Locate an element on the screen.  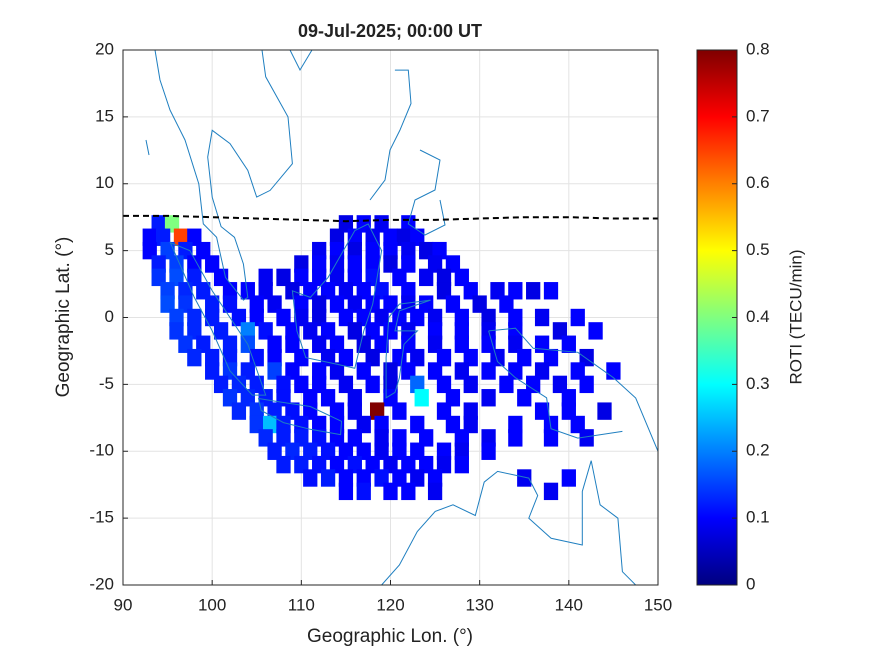
y-axis-label: Geographic Lat. (°) is located at coordinates (63, 317).